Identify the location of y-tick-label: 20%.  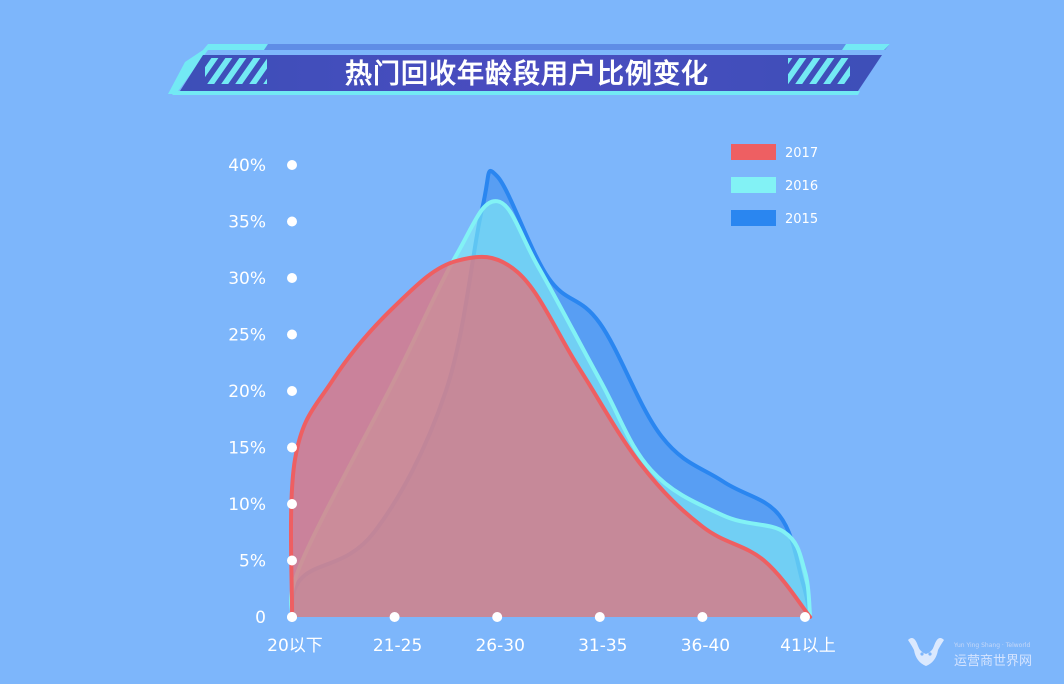
(247, 392).